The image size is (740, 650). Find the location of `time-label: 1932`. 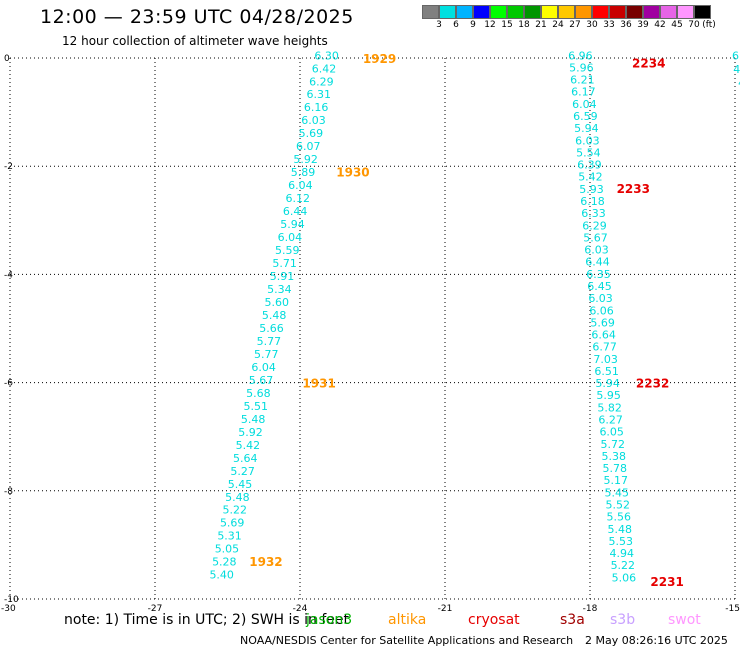

time-label: 1932 is located at coordinates (265, 562).